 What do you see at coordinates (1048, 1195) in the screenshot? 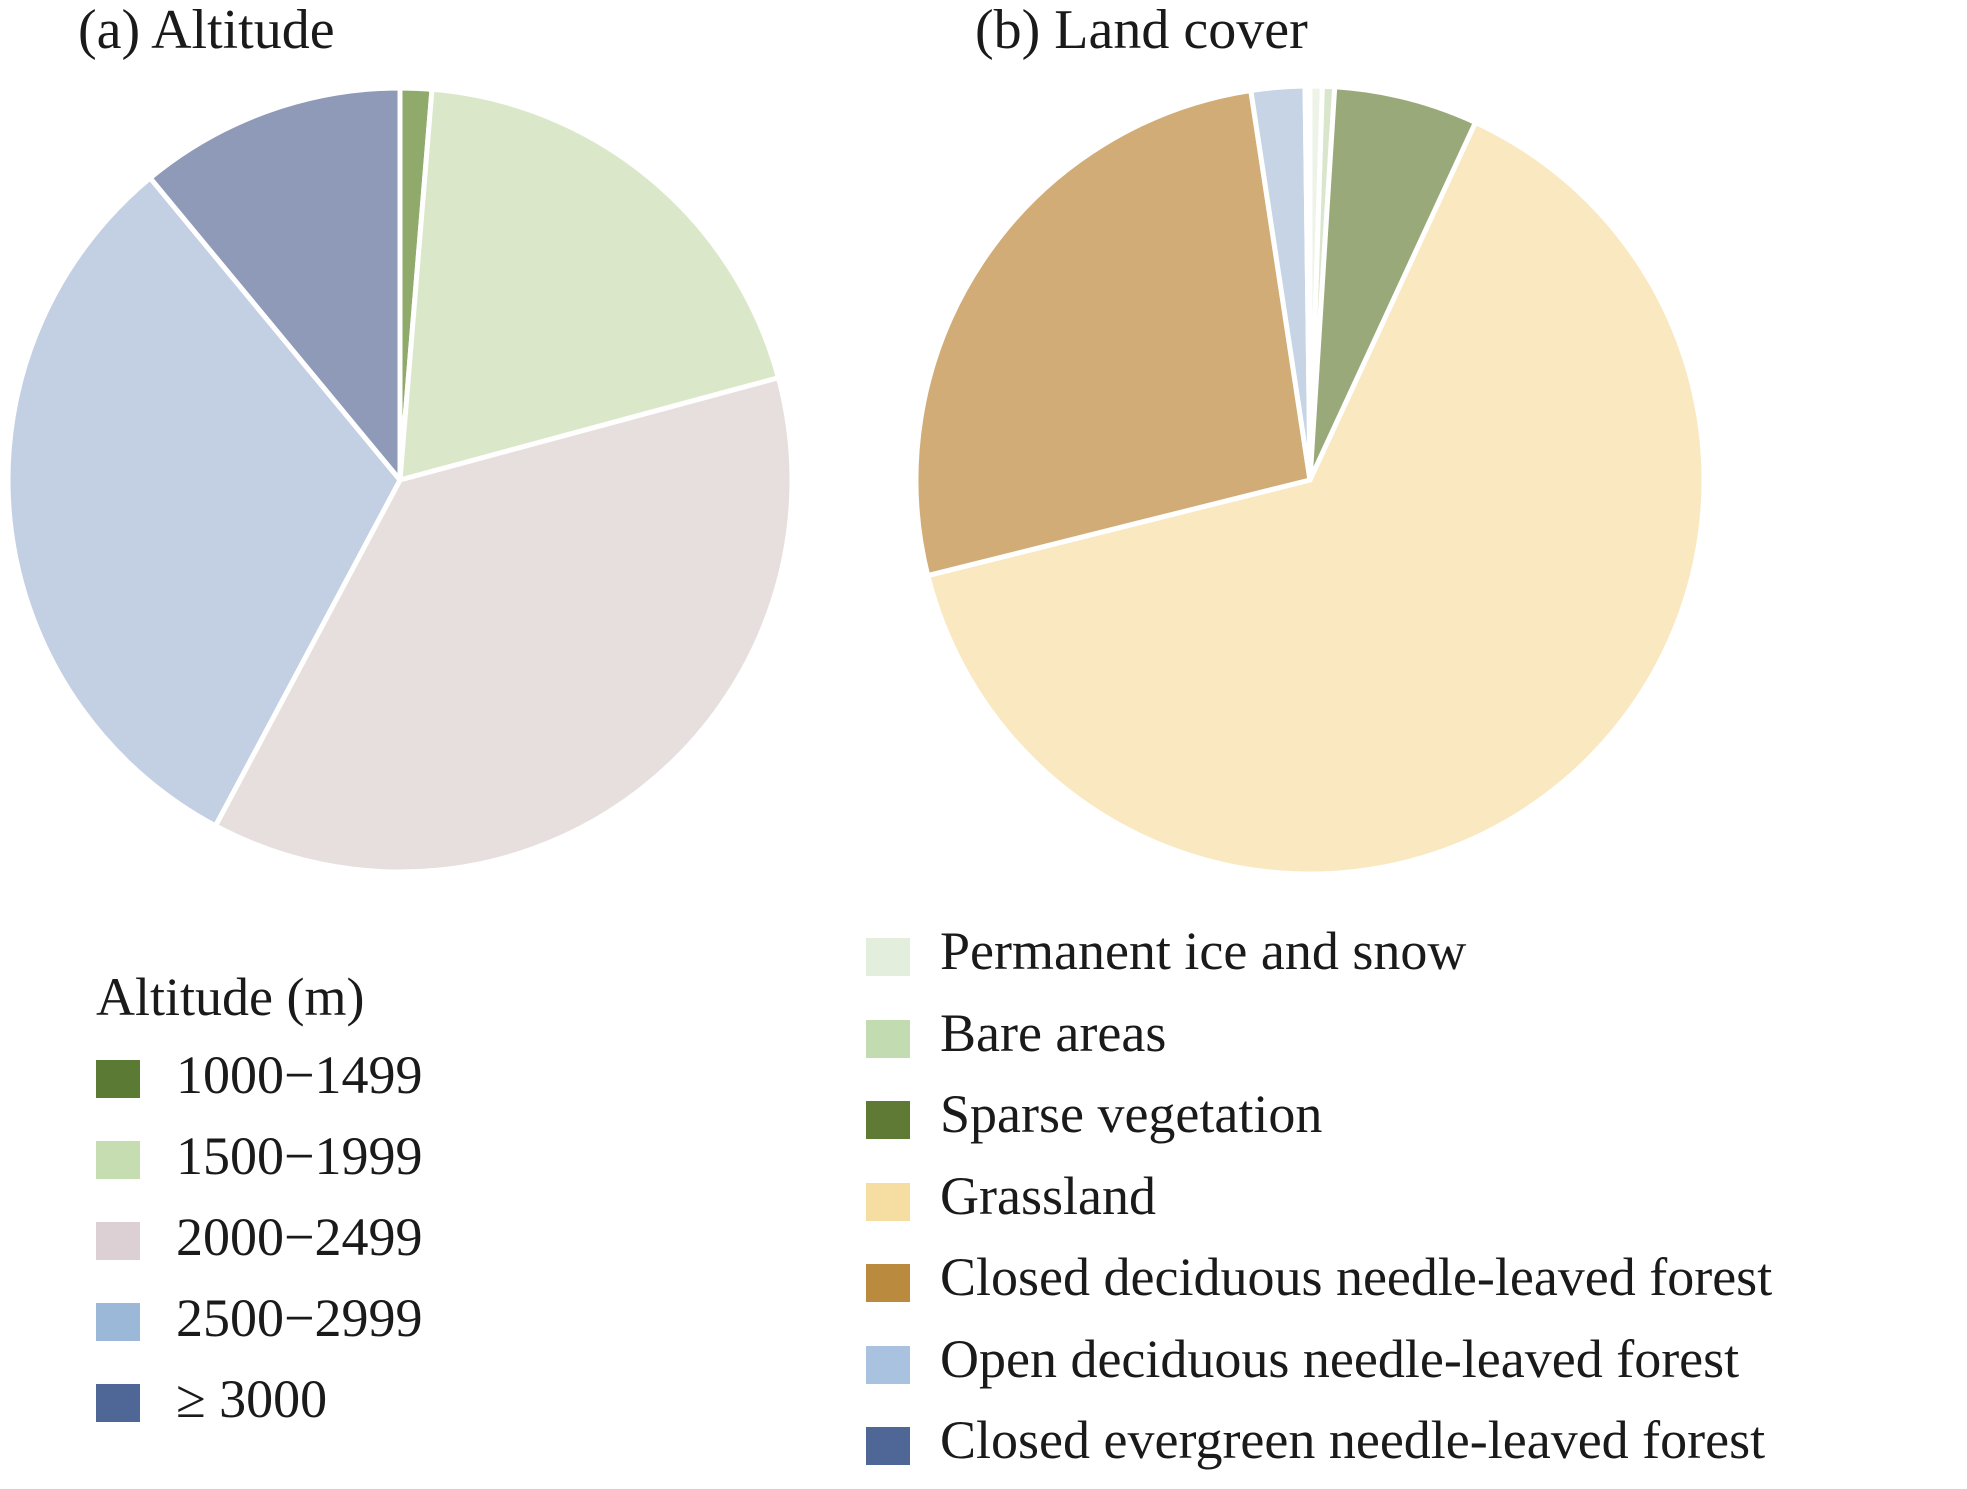
I see `land-cover-legend-label: Grassland` at bounding box center [1048, 1195].